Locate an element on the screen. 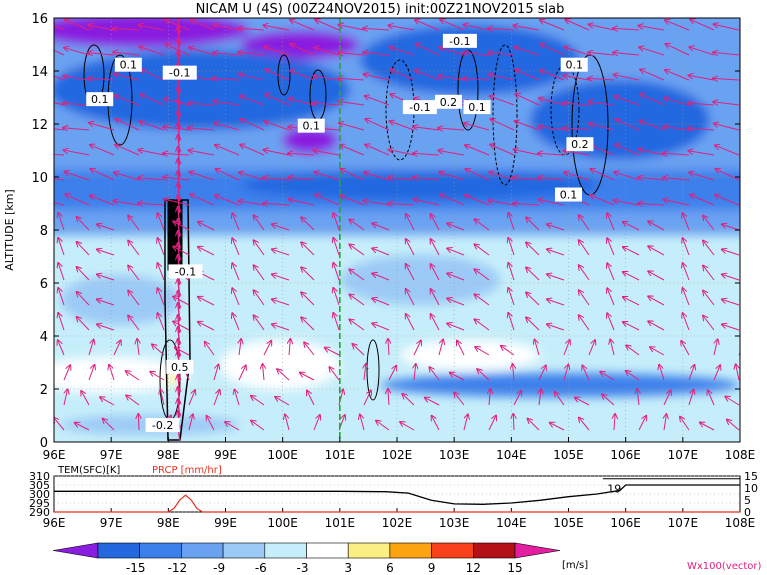 Image resolution: width=767 pixels, height=575 pixels. surface-left-tick-label: 300 is located at coordinates (39, 494).